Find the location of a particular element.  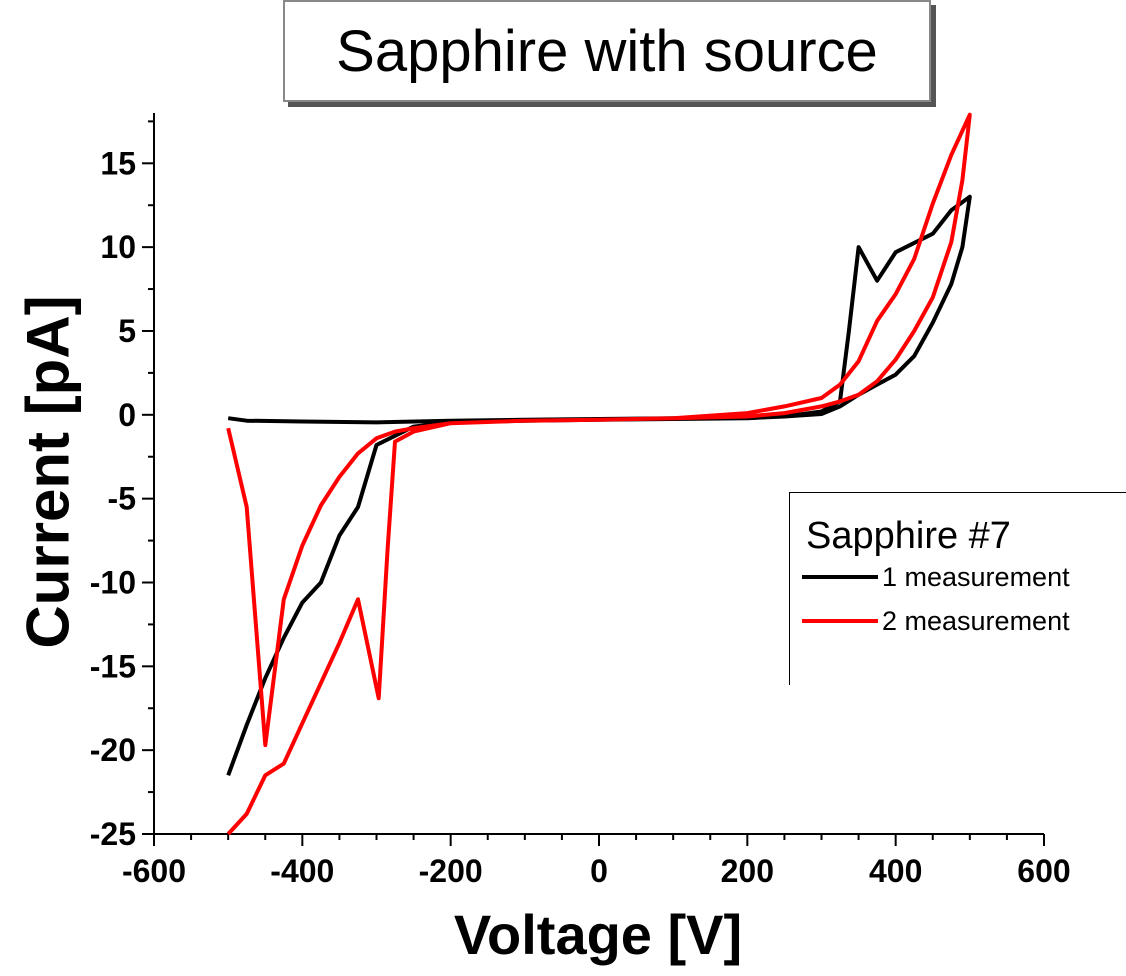

legend: Sapphire #7 1 measurement 2 measurement is located at coordinates (957, 588).